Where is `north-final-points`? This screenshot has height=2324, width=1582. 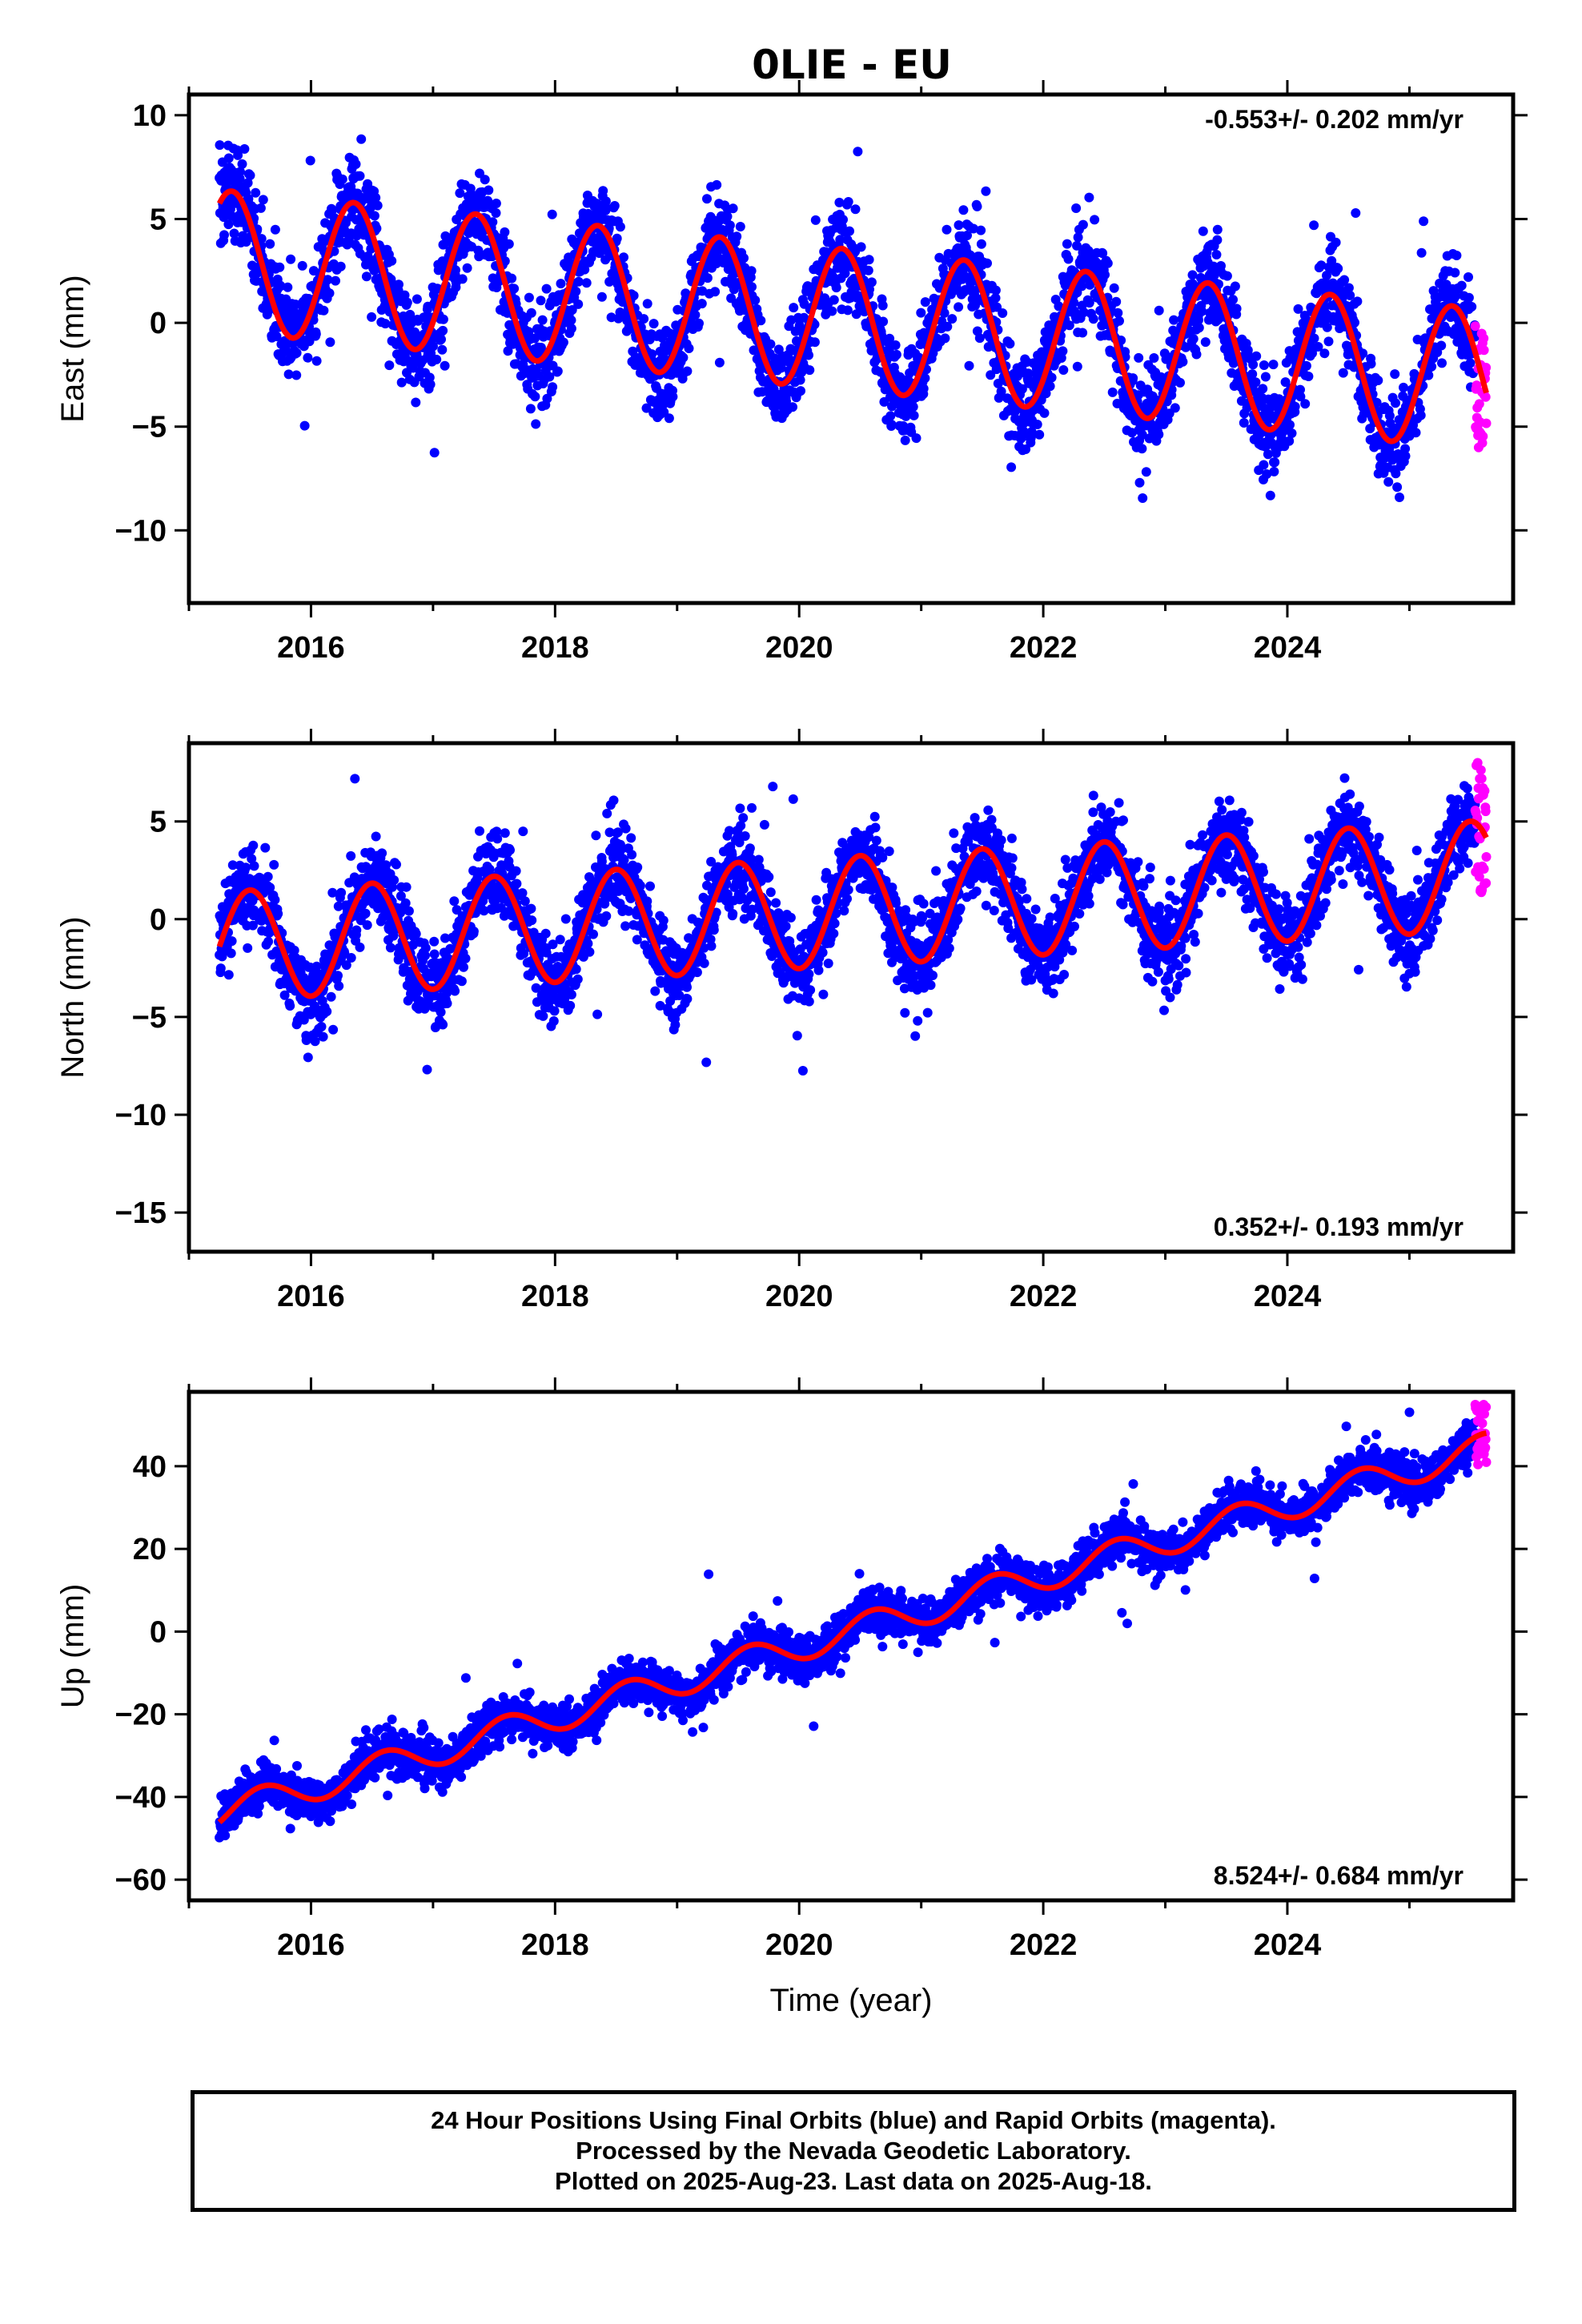
north-final-points is located at coordinates (847, 924).